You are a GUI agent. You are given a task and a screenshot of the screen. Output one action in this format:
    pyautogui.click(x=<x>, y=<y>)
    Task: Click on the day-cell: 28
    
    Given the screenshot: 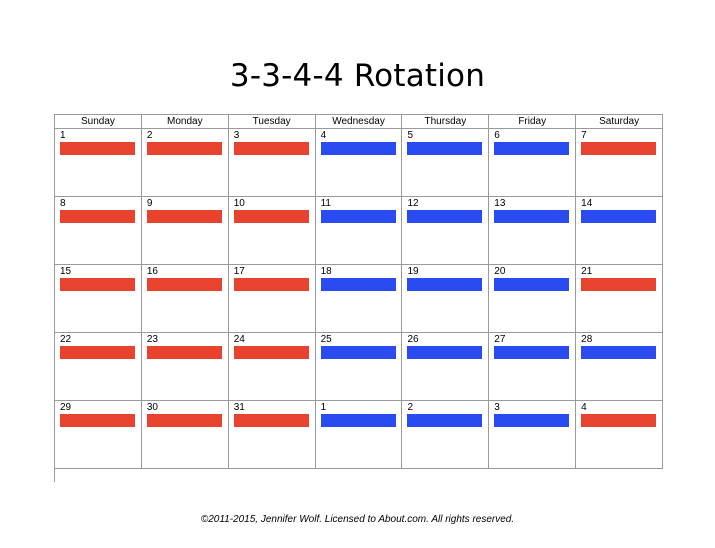 What is the action you would take?
    pyautogui.click(x=620, y=367)
    